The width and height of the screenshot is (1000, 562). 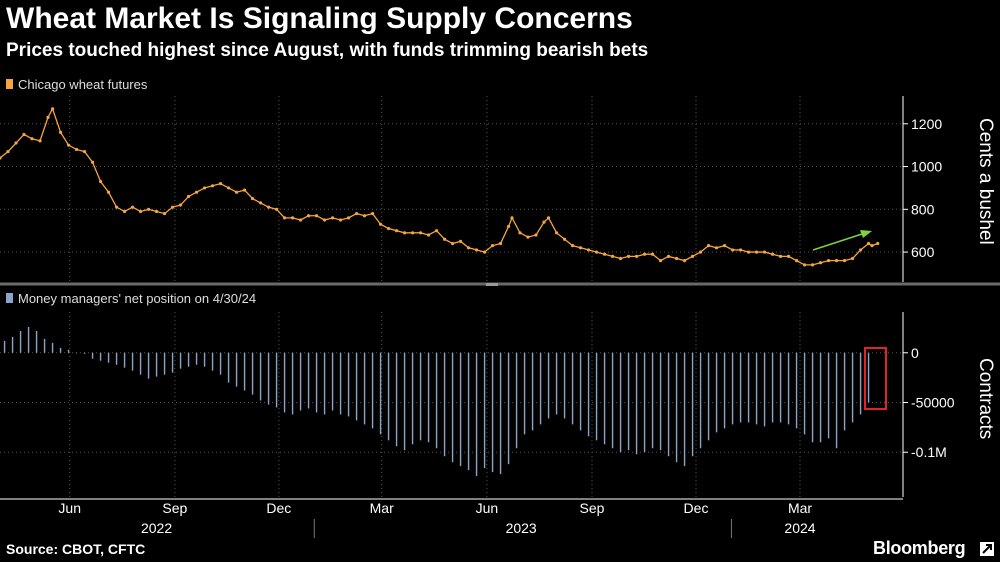 What do you see at coordinates (923, 209) in the screenshot?
I see `price-y-tick-label: 800` at bounding box center [923, 209].